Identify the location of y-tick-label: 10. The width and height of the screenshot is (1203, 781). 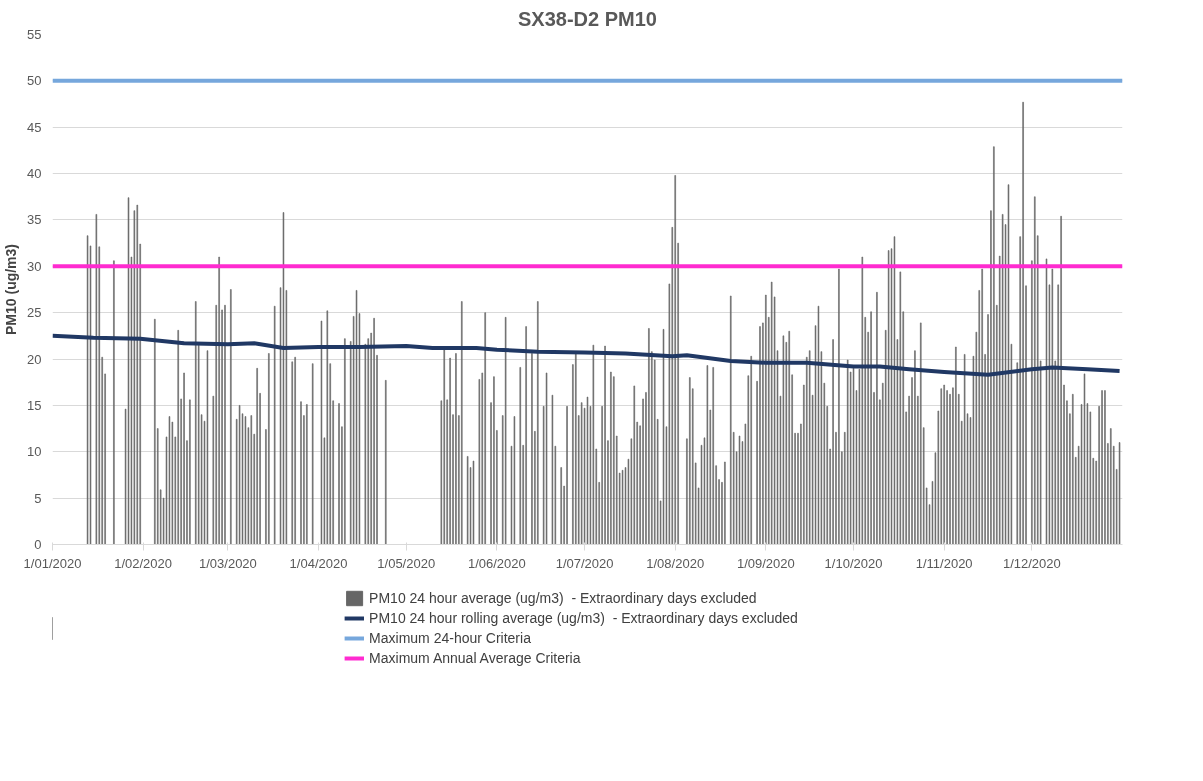
(34, 452).